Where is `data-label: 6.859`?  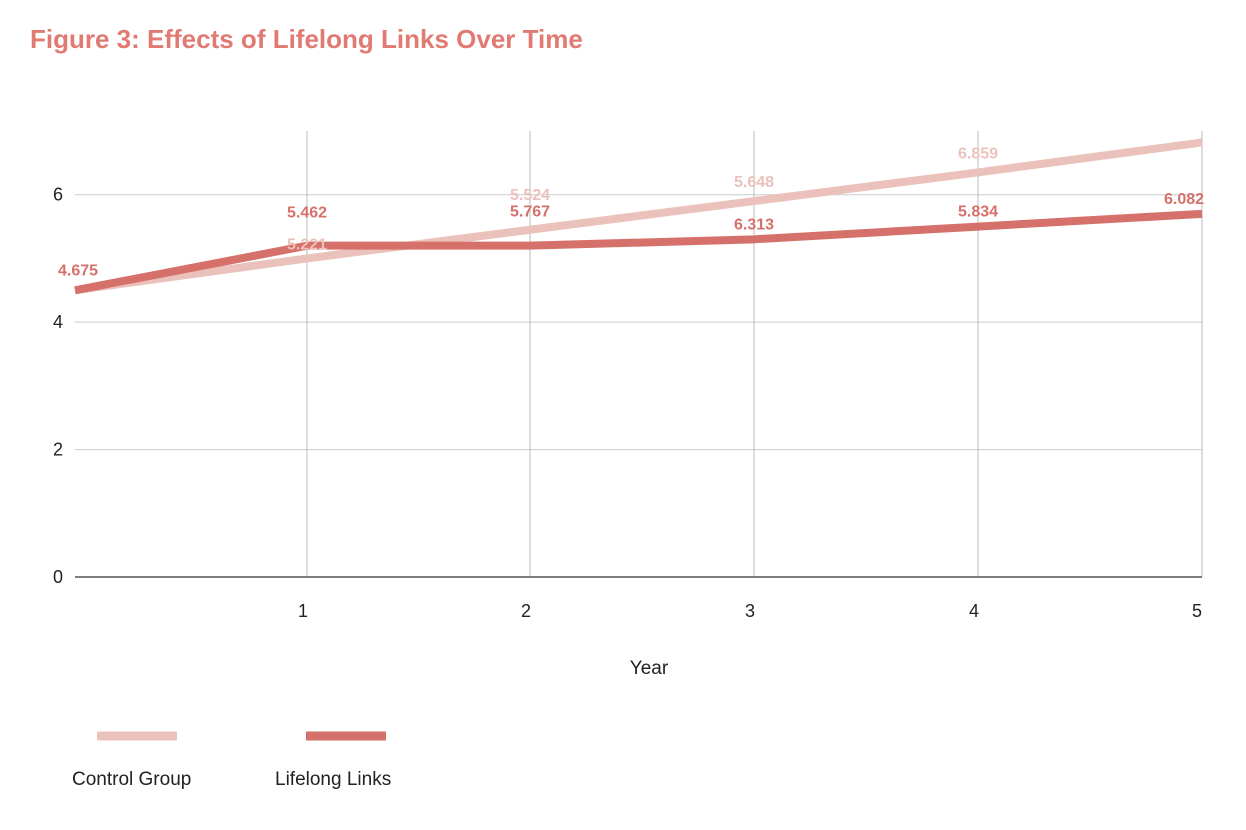
data-label: 6.859 is located at coordinates (978, 153).